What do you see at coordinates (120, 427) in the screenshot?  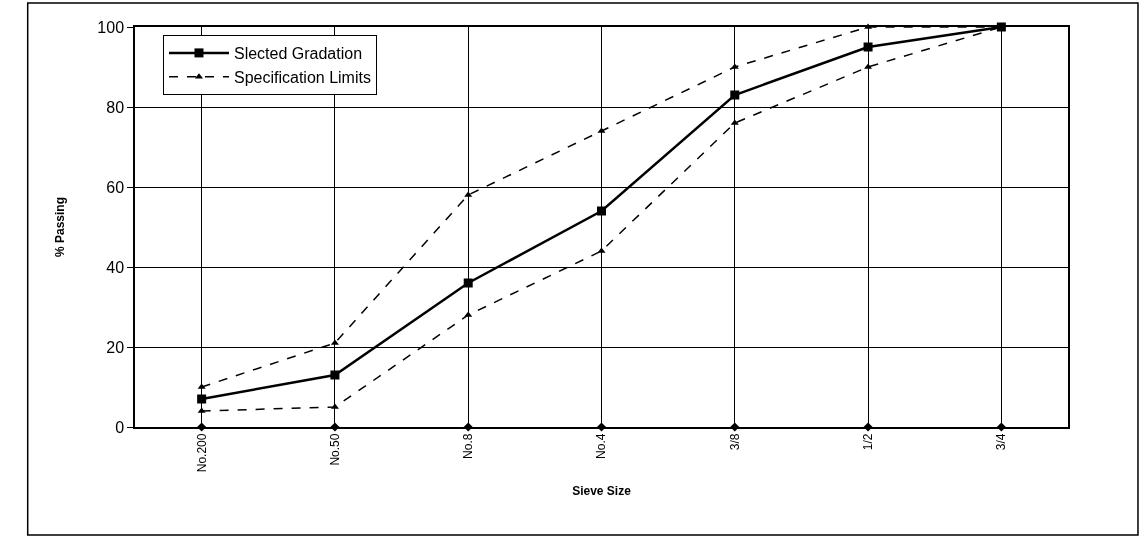 I see `y-tick-label: 0` at bounding box center [120, 427].